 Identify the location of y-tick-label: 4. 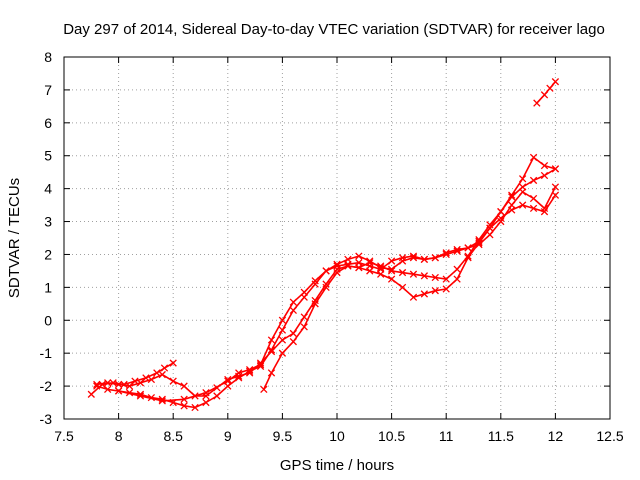
(48, 189).